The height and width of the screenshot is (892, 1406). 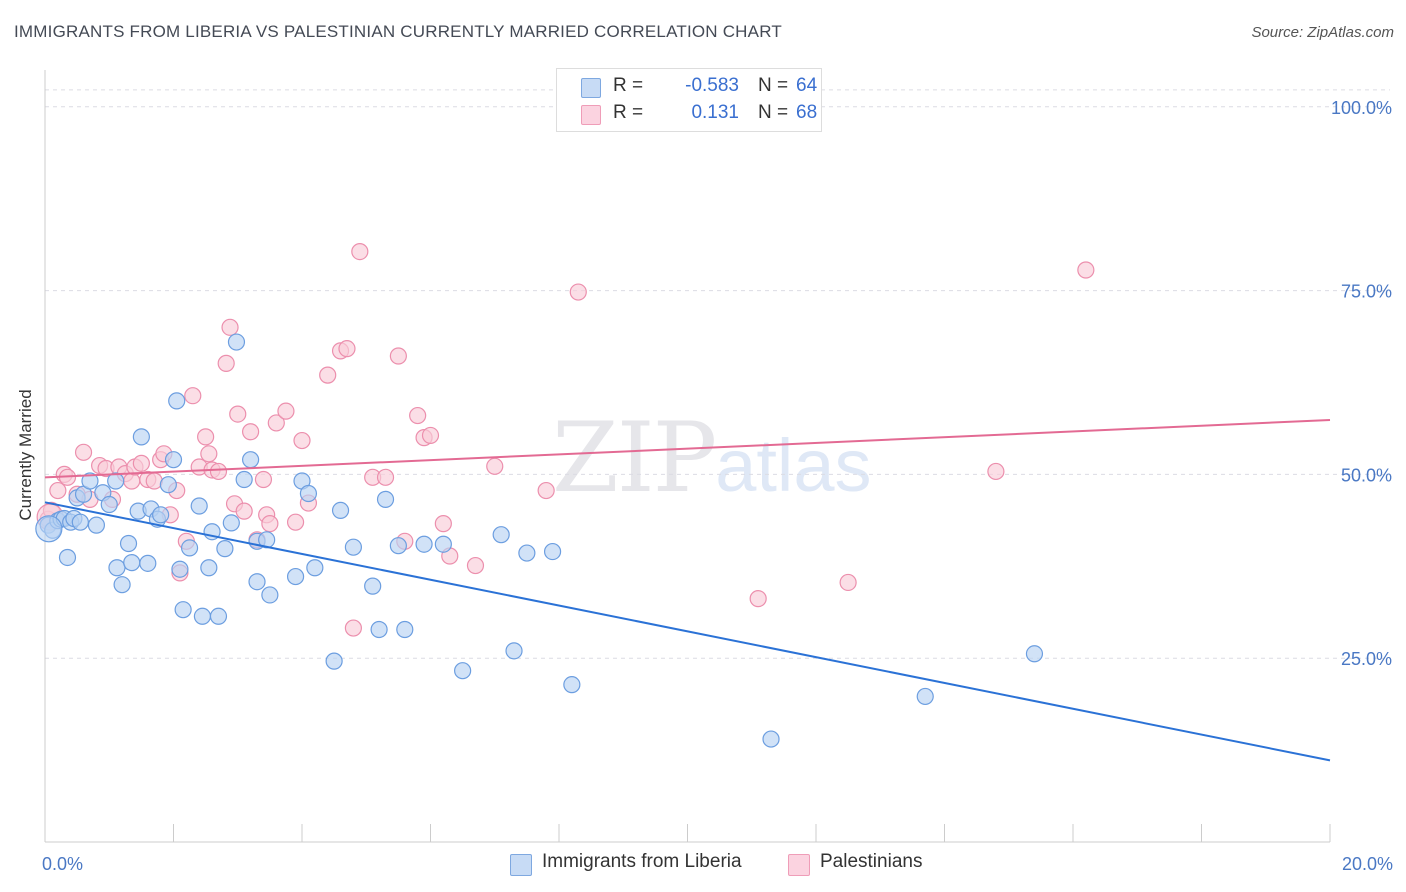 What do you see at coordinates (712, 85) in the screenshot?
I see `r-value: -0.583` at bounding box center [712, 85].